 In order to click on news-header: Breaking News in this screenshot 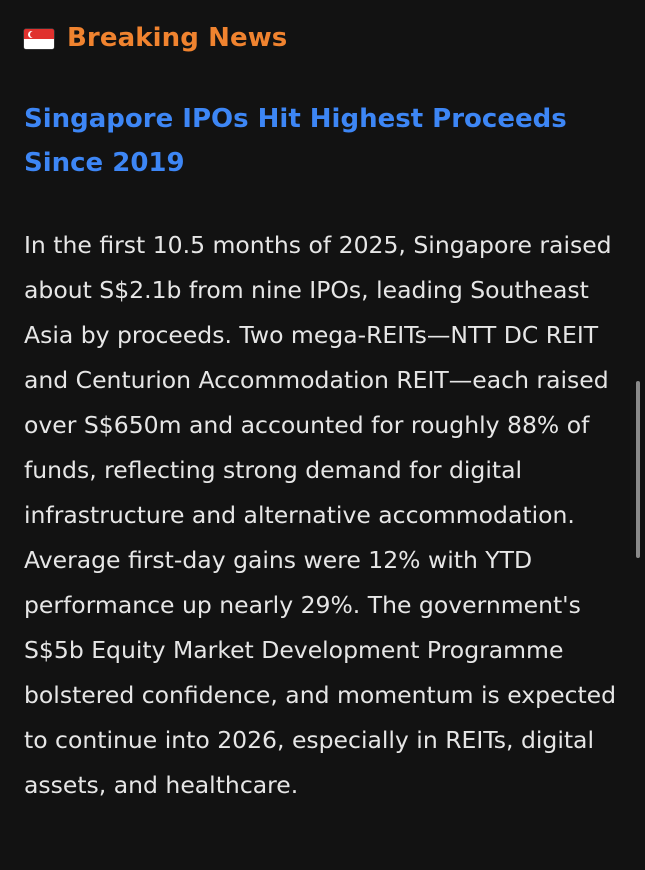, I will do `click(155, 38)`.